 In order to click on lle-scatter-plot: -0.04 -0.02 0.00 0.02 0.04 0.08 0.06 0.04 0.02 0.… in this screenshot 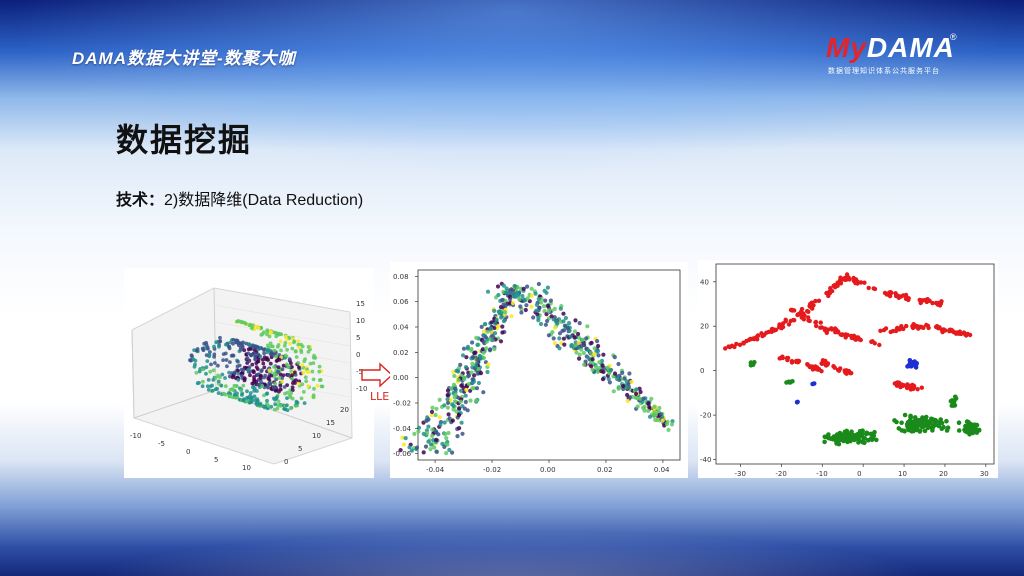, I will do `click(539, 370)`.